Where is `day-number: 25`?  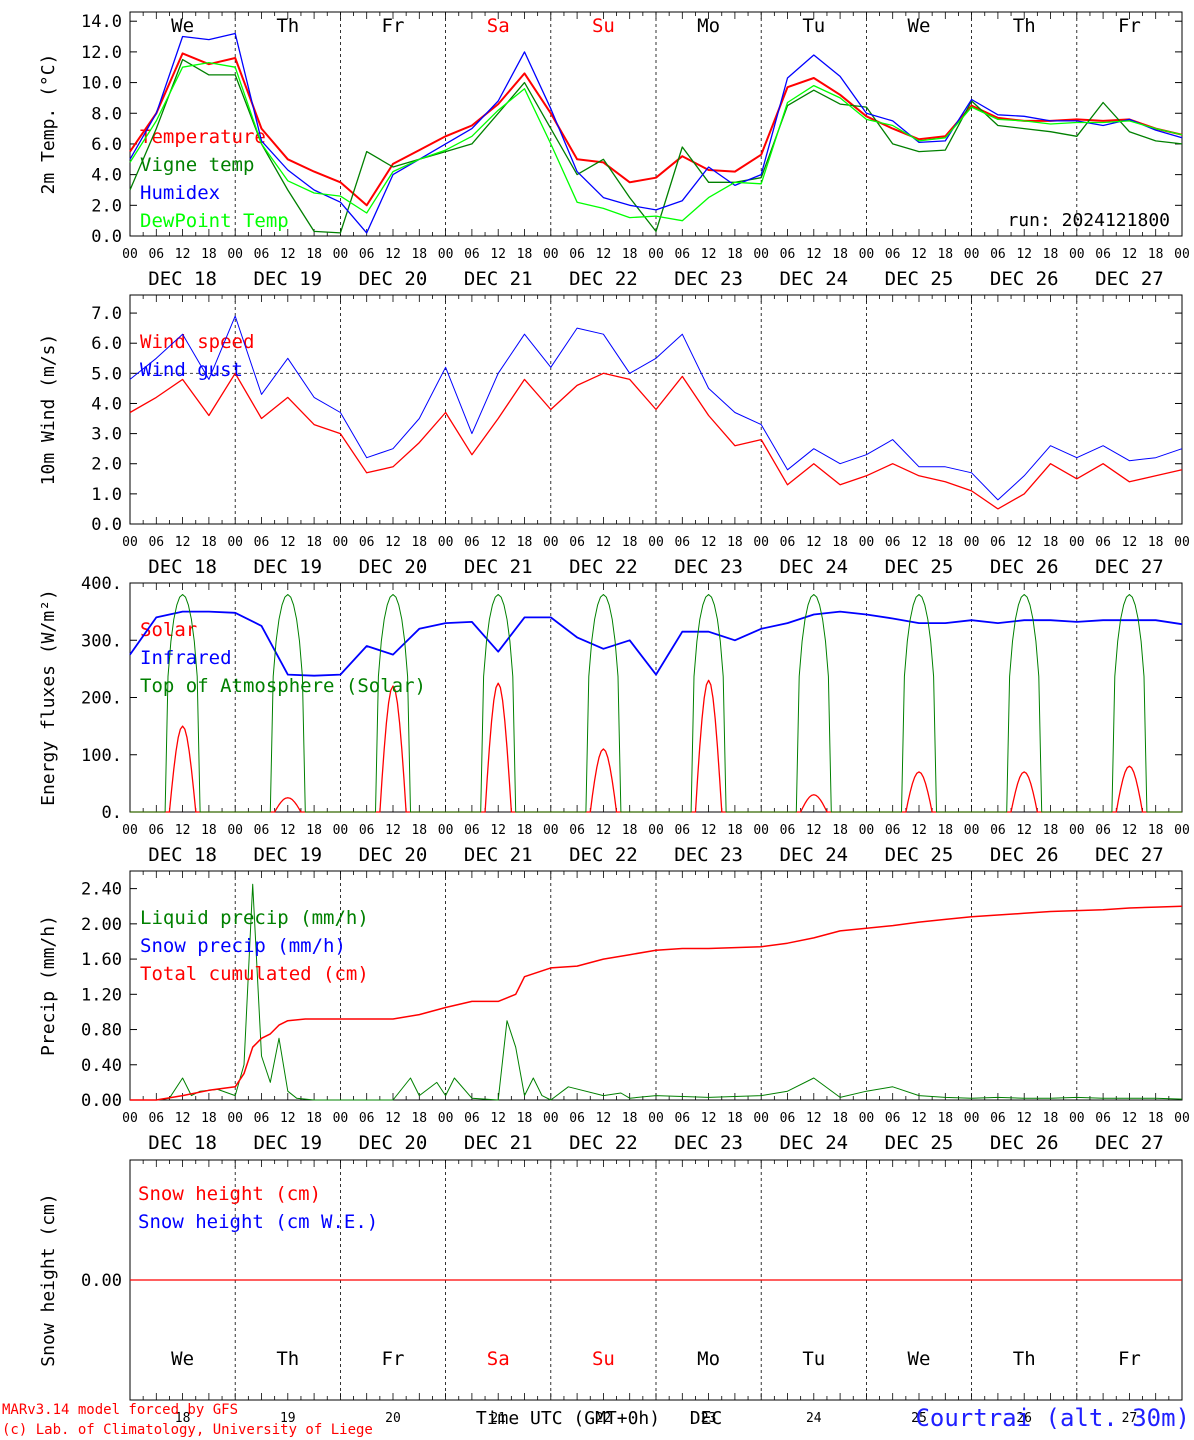
day-number: 25 is located at coordinates (919, 1418).